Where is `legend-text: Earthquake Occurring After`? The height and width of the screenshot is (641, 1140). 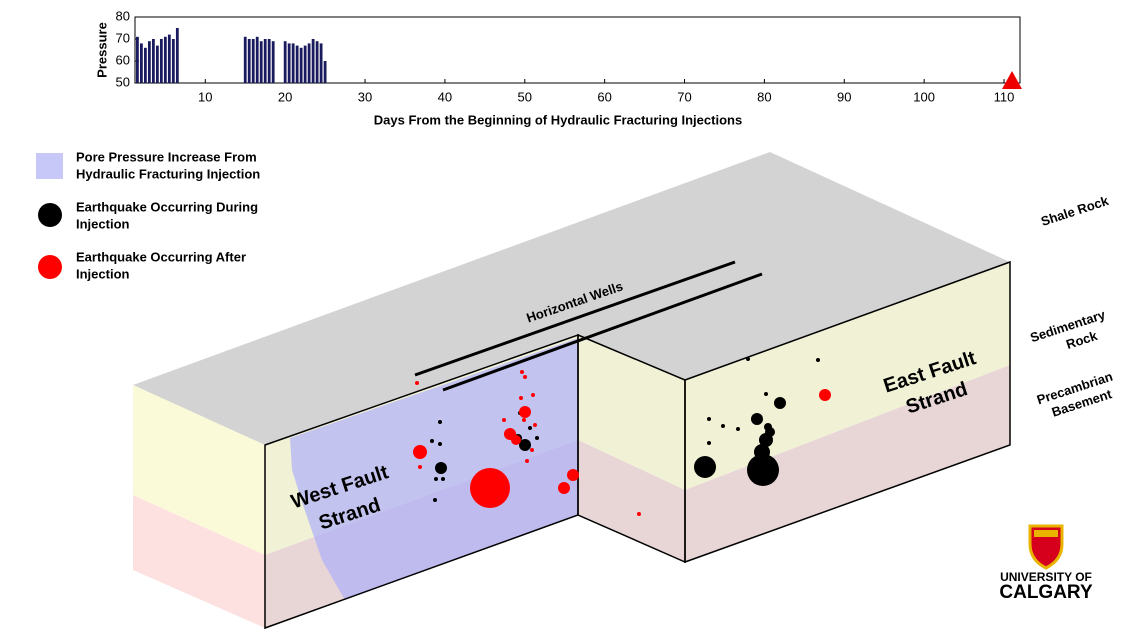 legend-text: Earthquake Occurring After is located at coordinates (161, 256).